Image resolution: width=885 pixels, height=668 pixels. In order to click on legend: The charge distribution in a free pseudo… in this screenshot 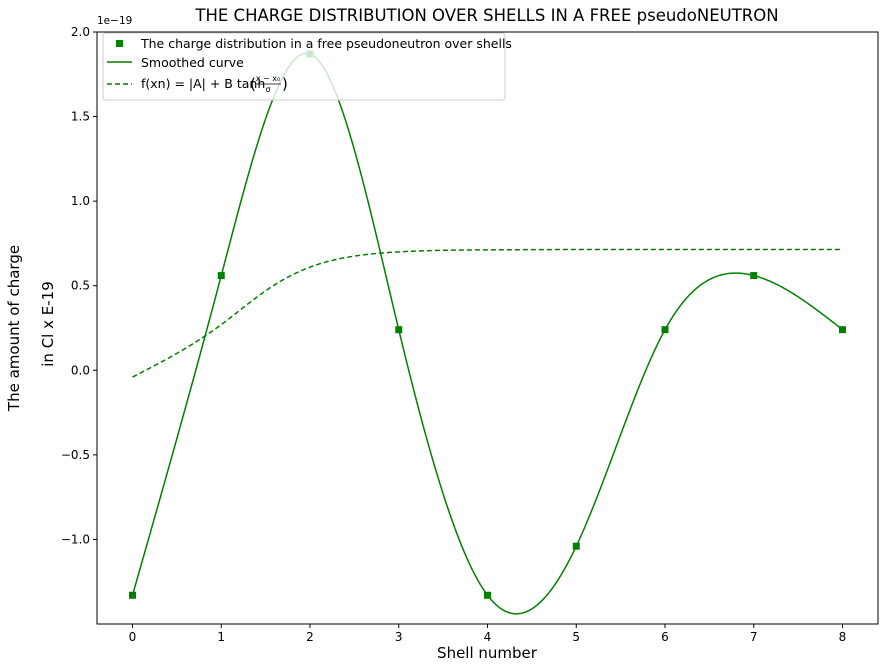, I will do `click(307, 66)`.